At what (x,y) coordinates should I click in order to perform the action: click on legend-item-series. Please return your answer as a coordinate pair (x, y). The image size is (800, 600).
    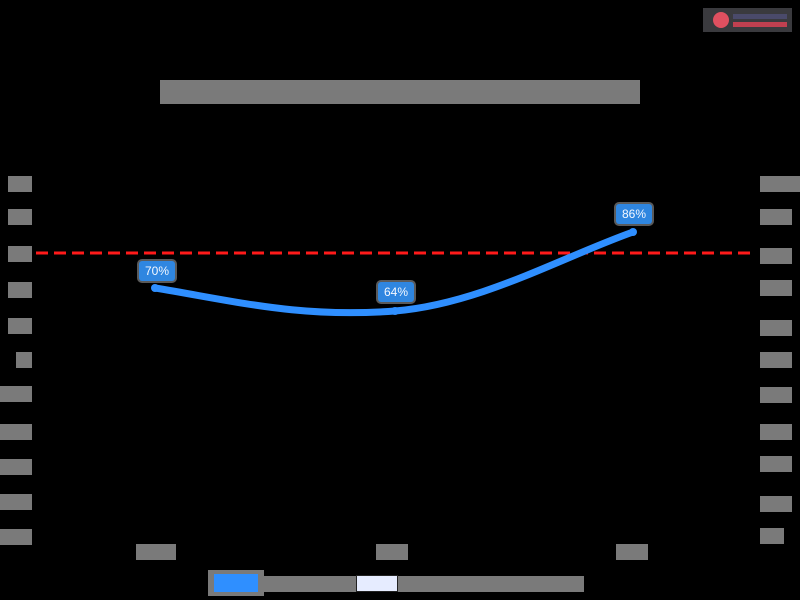
    Looking at the image, I should click on (236, 583).